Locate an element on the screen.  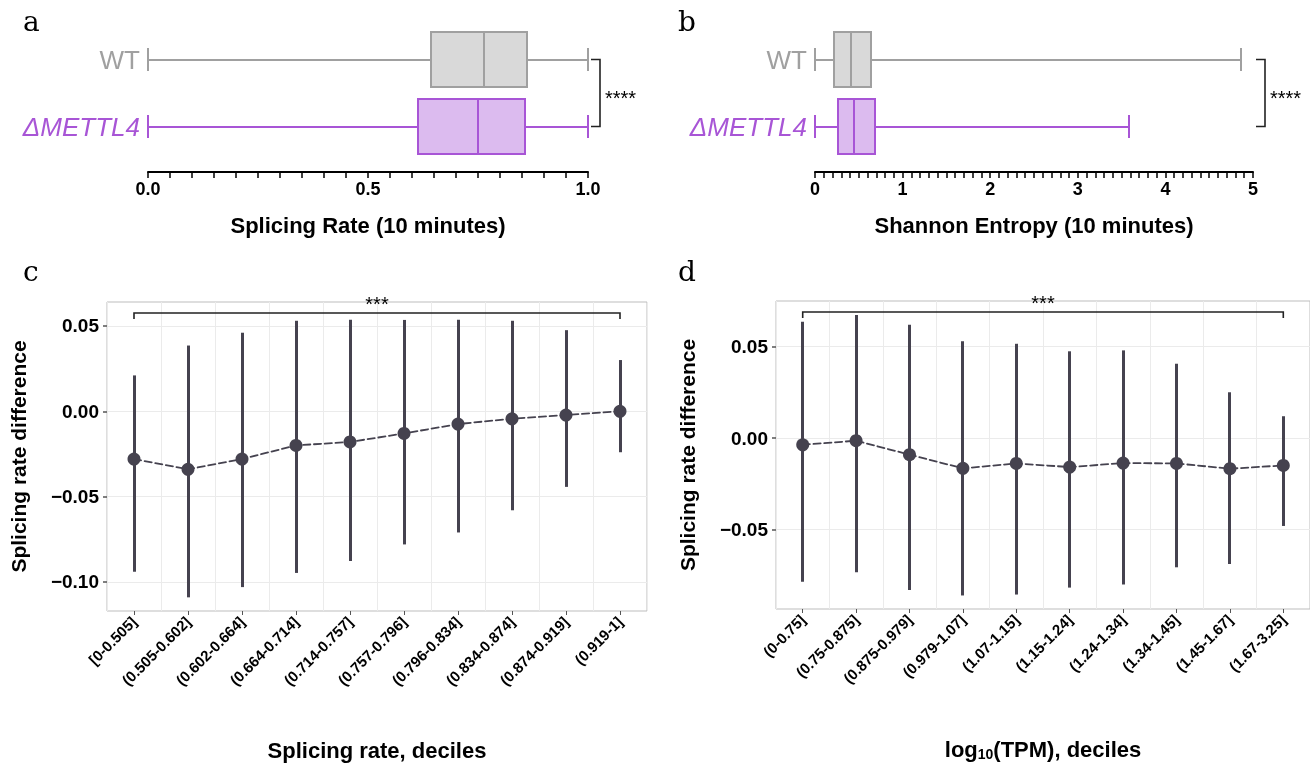
x-axis-title: Splicing Rate (10 minutes) is located at coordinates (368, 225).